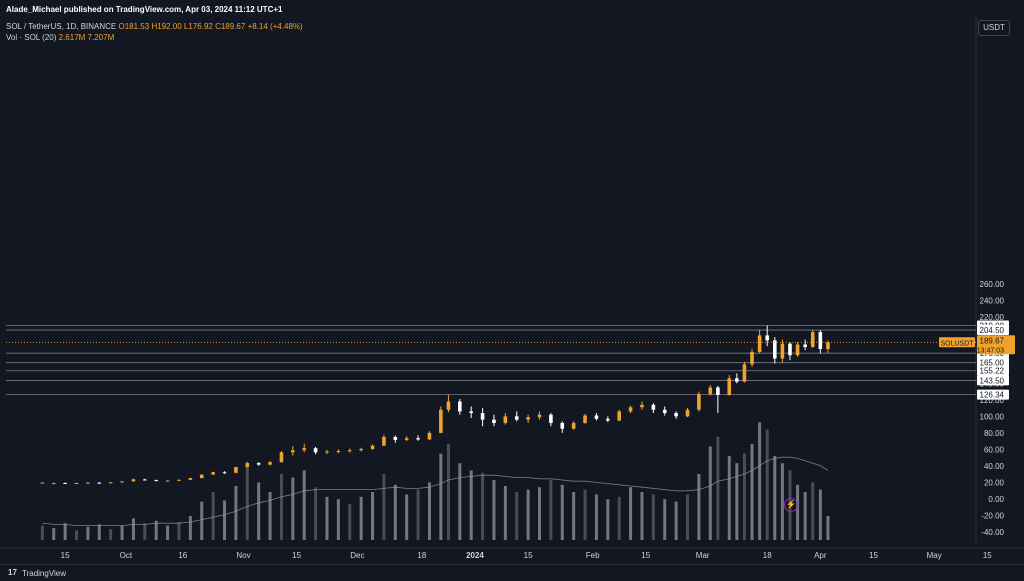 The image size is (1024, 581). Describe the element at coordinates (44, 573) in the screenshot. I see `footer-brand: TradingView` at that location.